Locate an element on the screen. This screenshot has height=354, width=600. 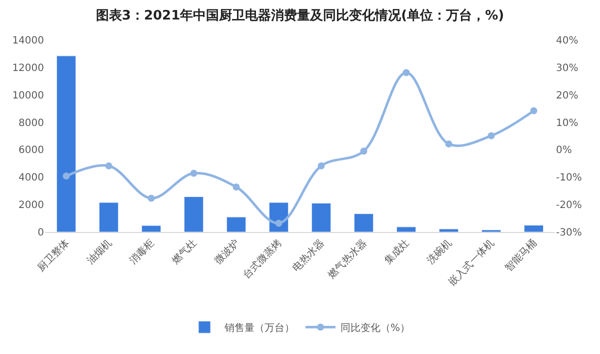
y-tick-label: 4000 is located at coordinates (31, 178).